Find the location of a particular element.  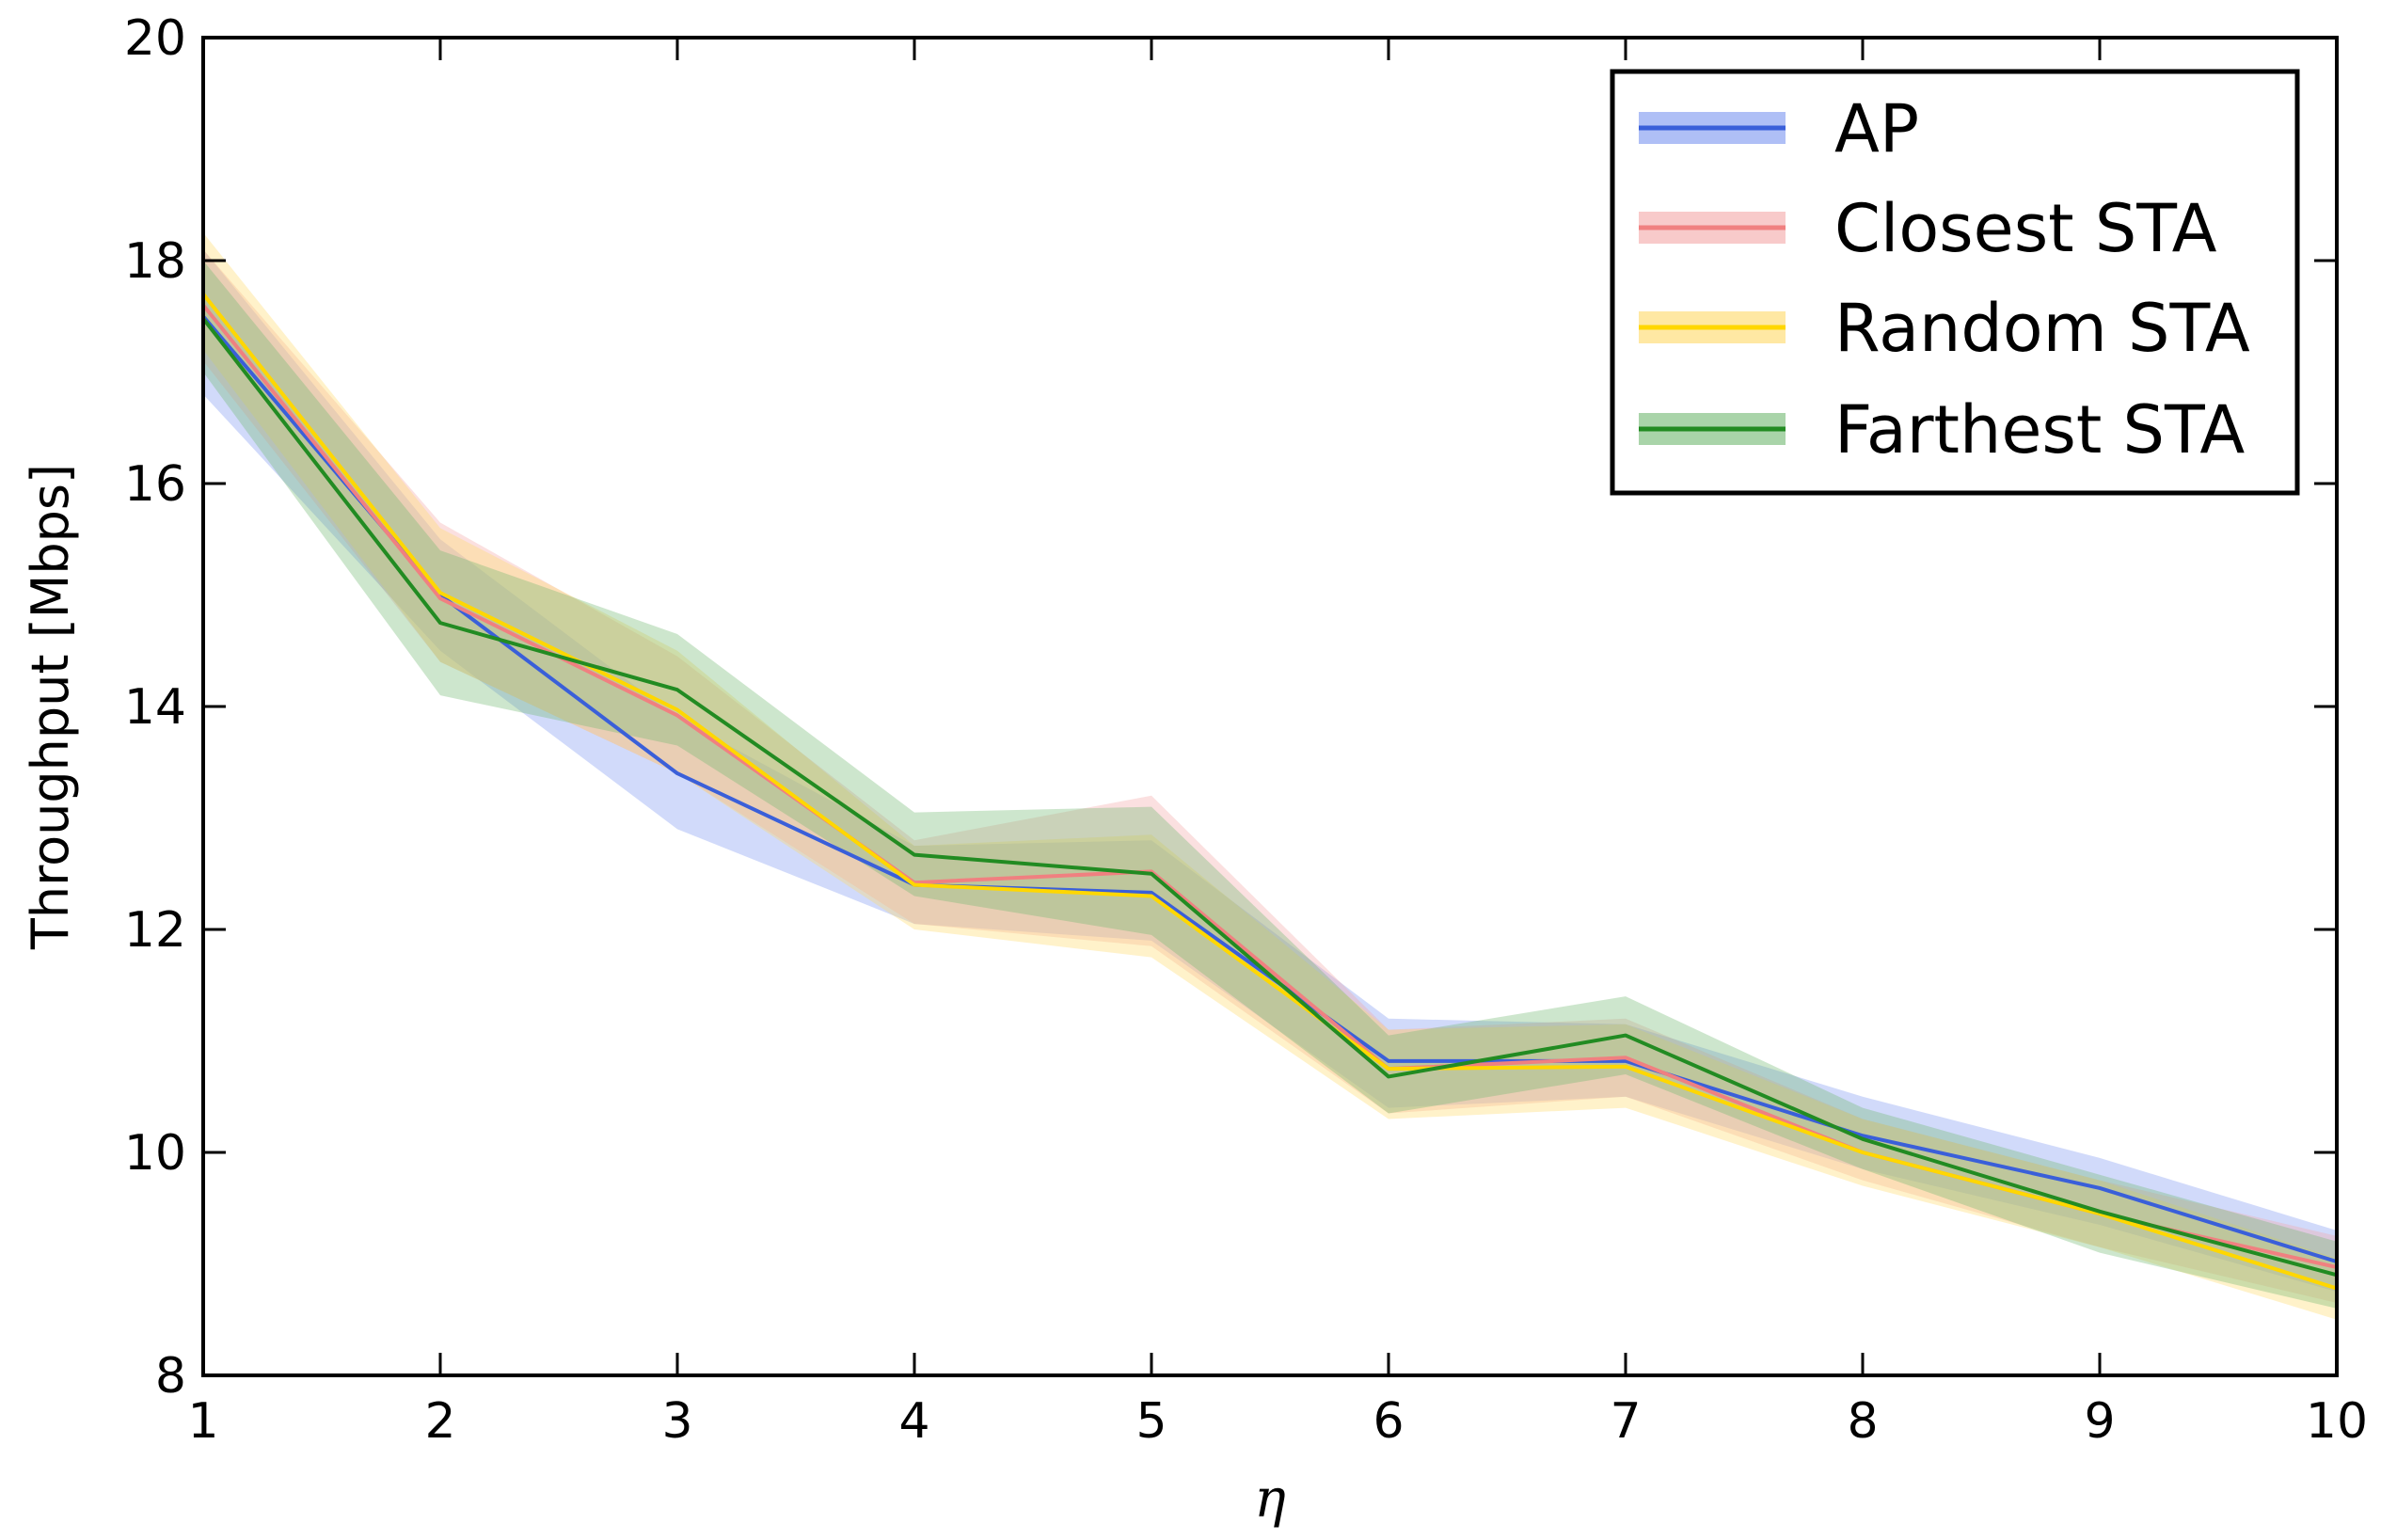

y-tick-label: 18 is located at coordinates (155, 261).